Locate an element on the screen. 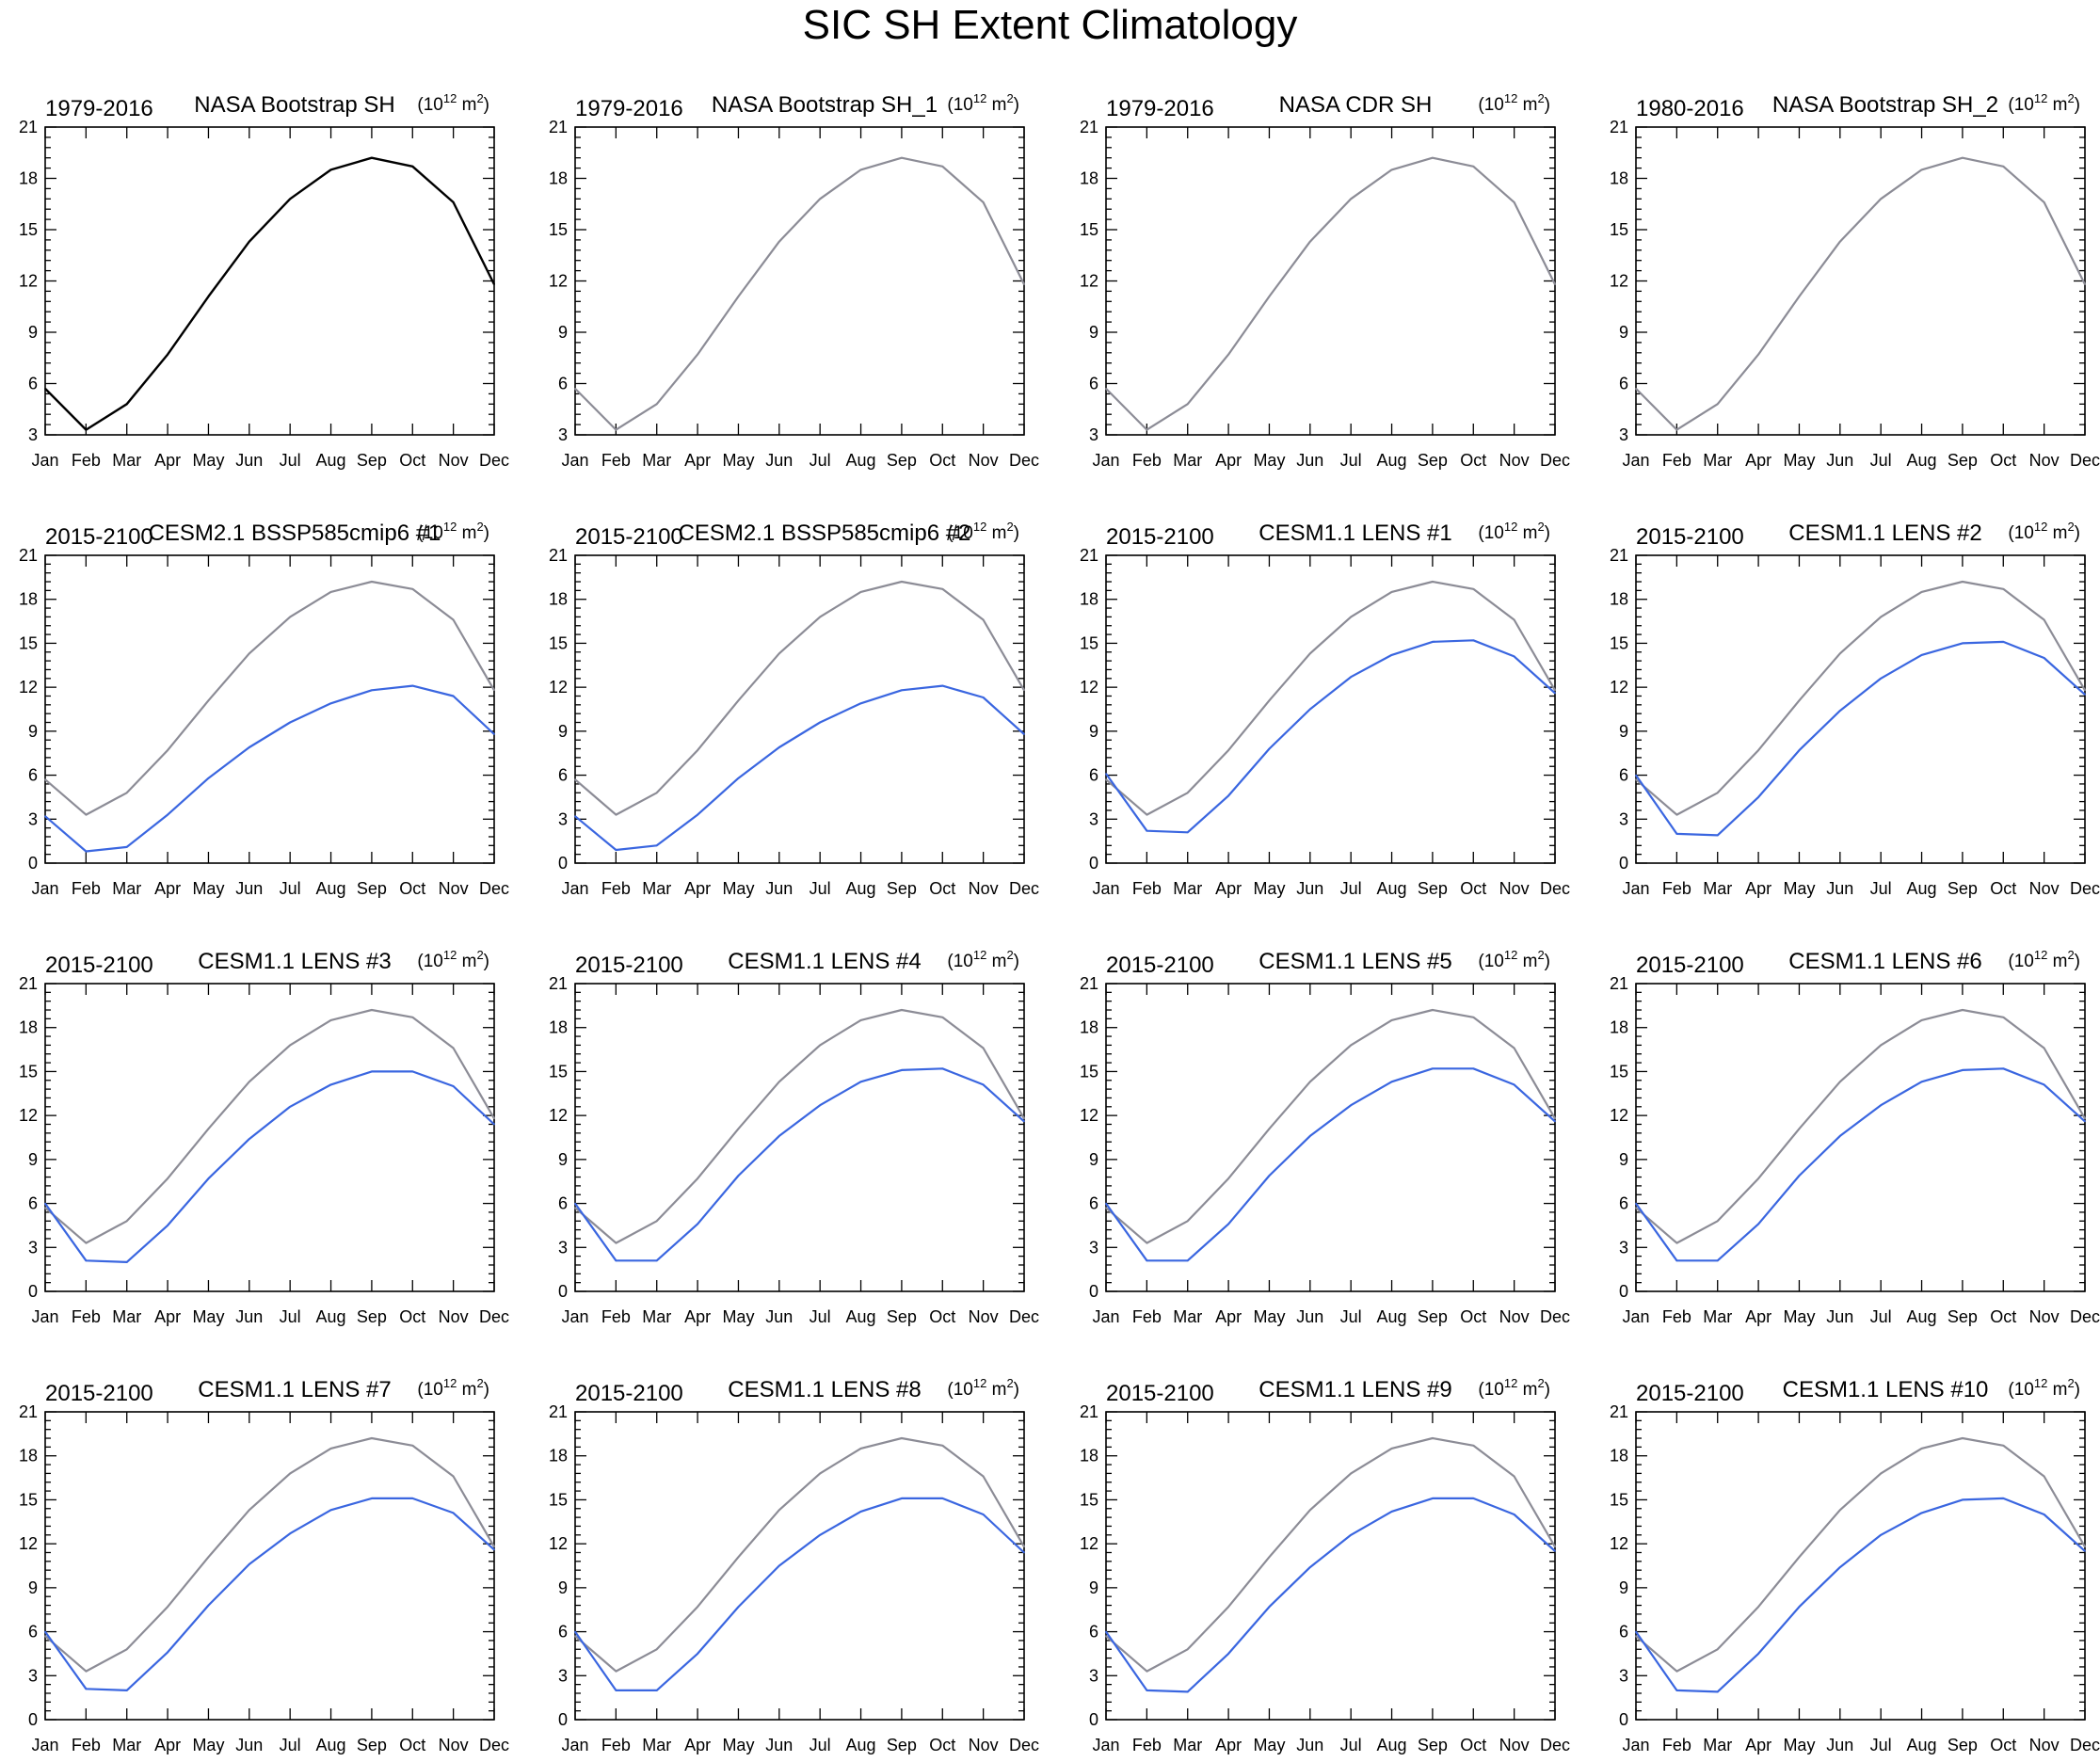 Image resolution: width=2100 pixels, height=1762 pixels. x-tick-label: Aug is located at coordinates (1922, 1745).